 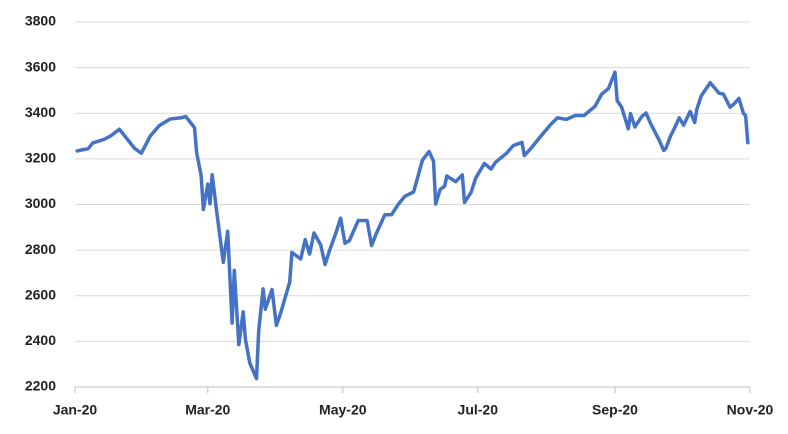 I want to click on y-tick-label: 2800, so click(x=40, y=249).